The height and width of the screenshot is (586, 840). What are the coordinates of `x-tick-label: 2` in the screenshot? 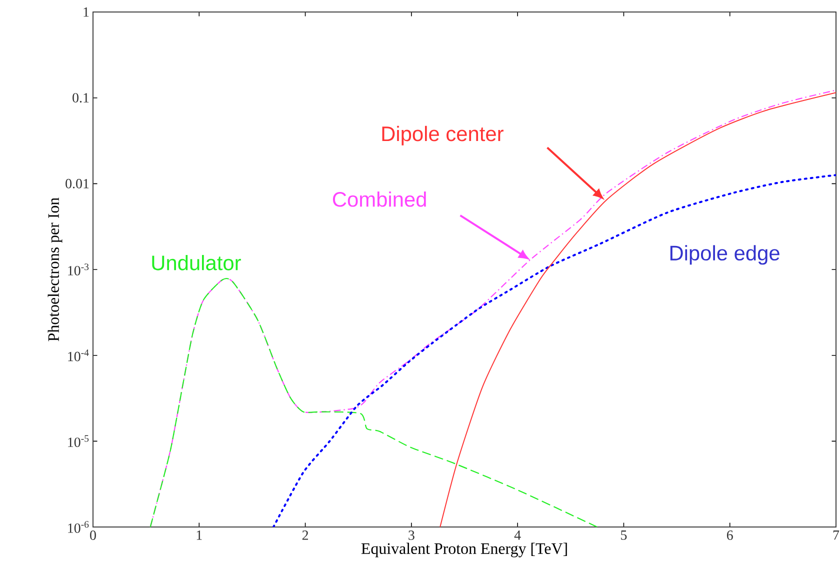 It's located at (305, 535).